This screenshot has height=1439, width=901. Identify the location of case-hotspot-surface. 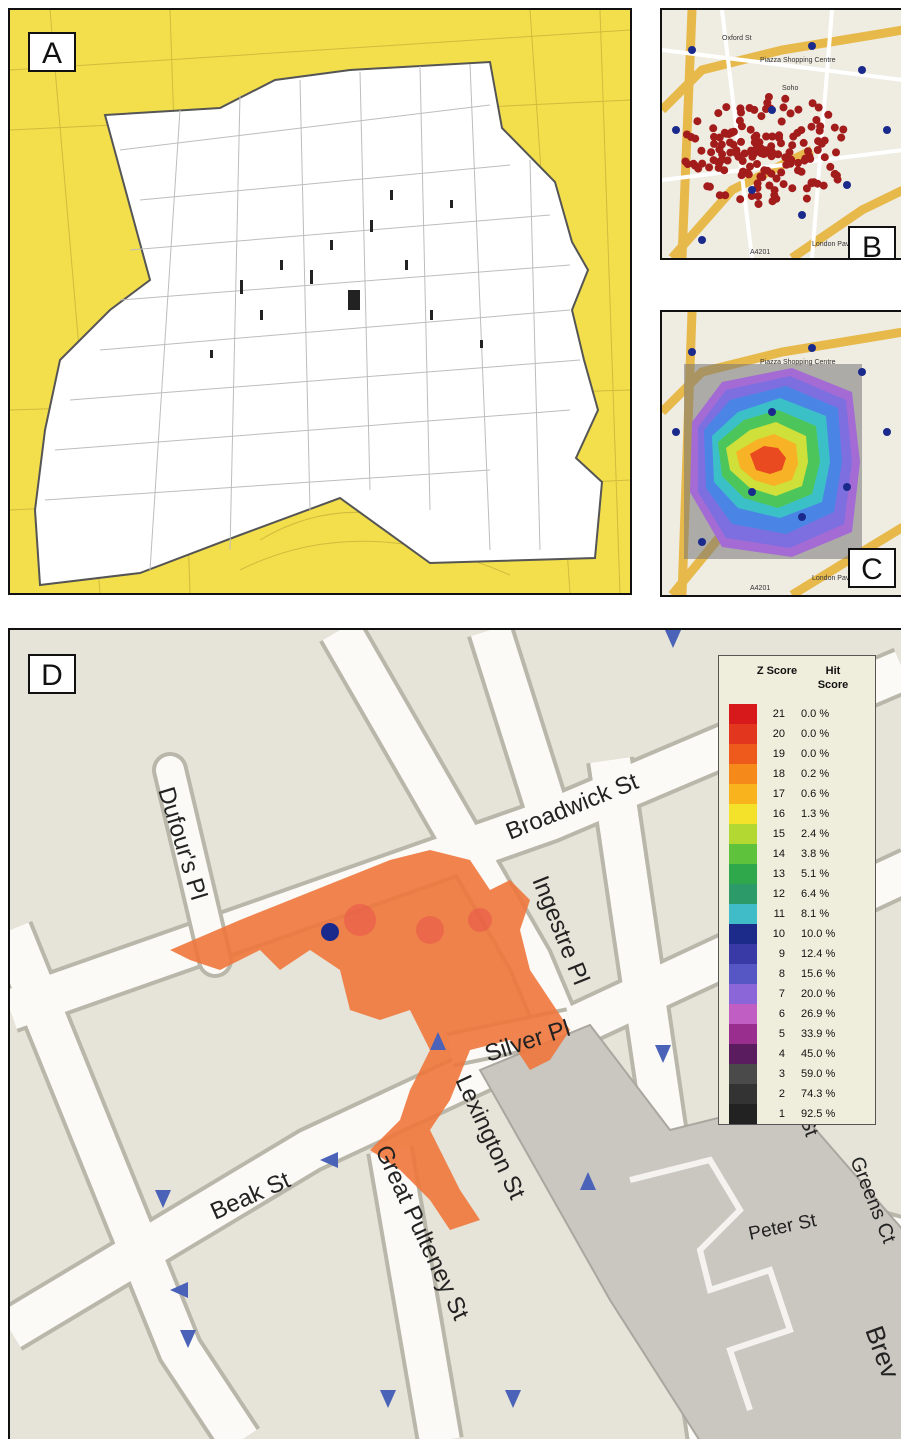
(370, 1040).